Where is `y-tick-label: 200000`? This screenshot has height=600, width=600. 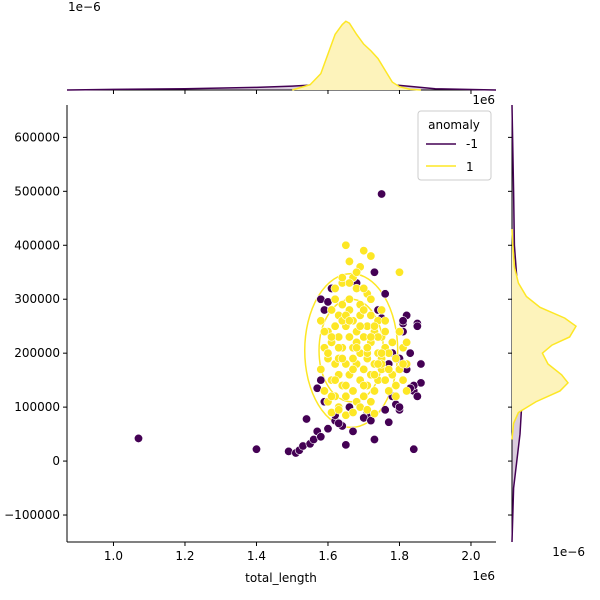 y-tick-label: 200000 is located at coordinates (37, 353).